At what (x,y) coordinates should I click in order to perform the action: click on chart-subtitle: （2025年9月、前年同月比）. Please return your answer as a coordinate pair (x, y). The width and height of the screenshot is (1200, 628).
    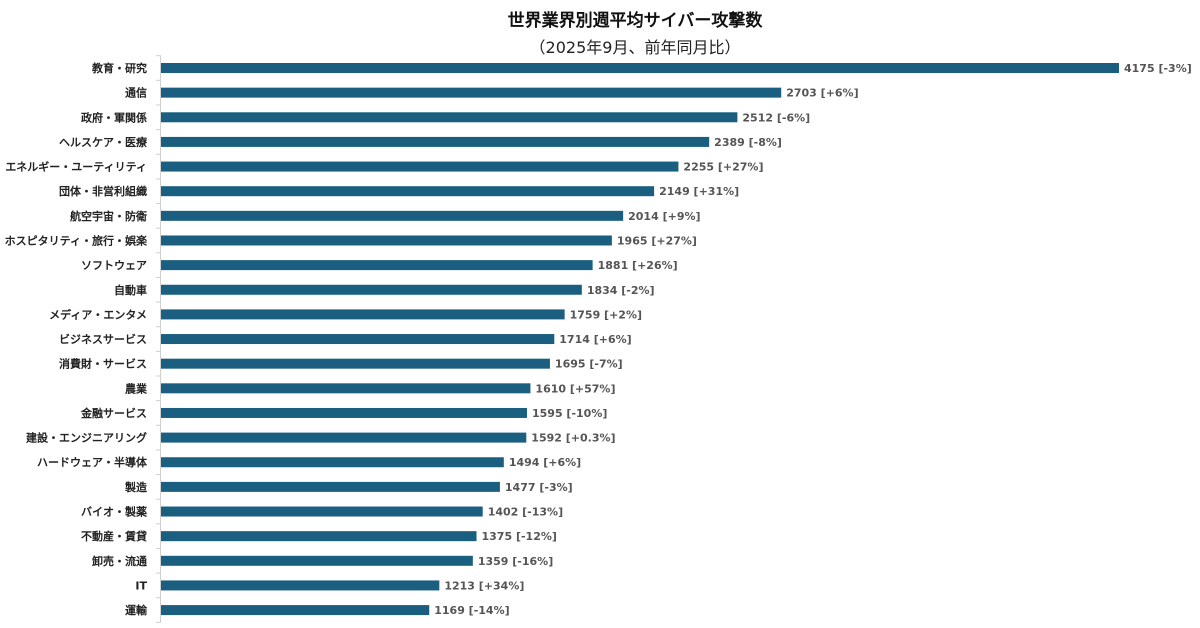
    Looking at the image, I should click on (635, 47).